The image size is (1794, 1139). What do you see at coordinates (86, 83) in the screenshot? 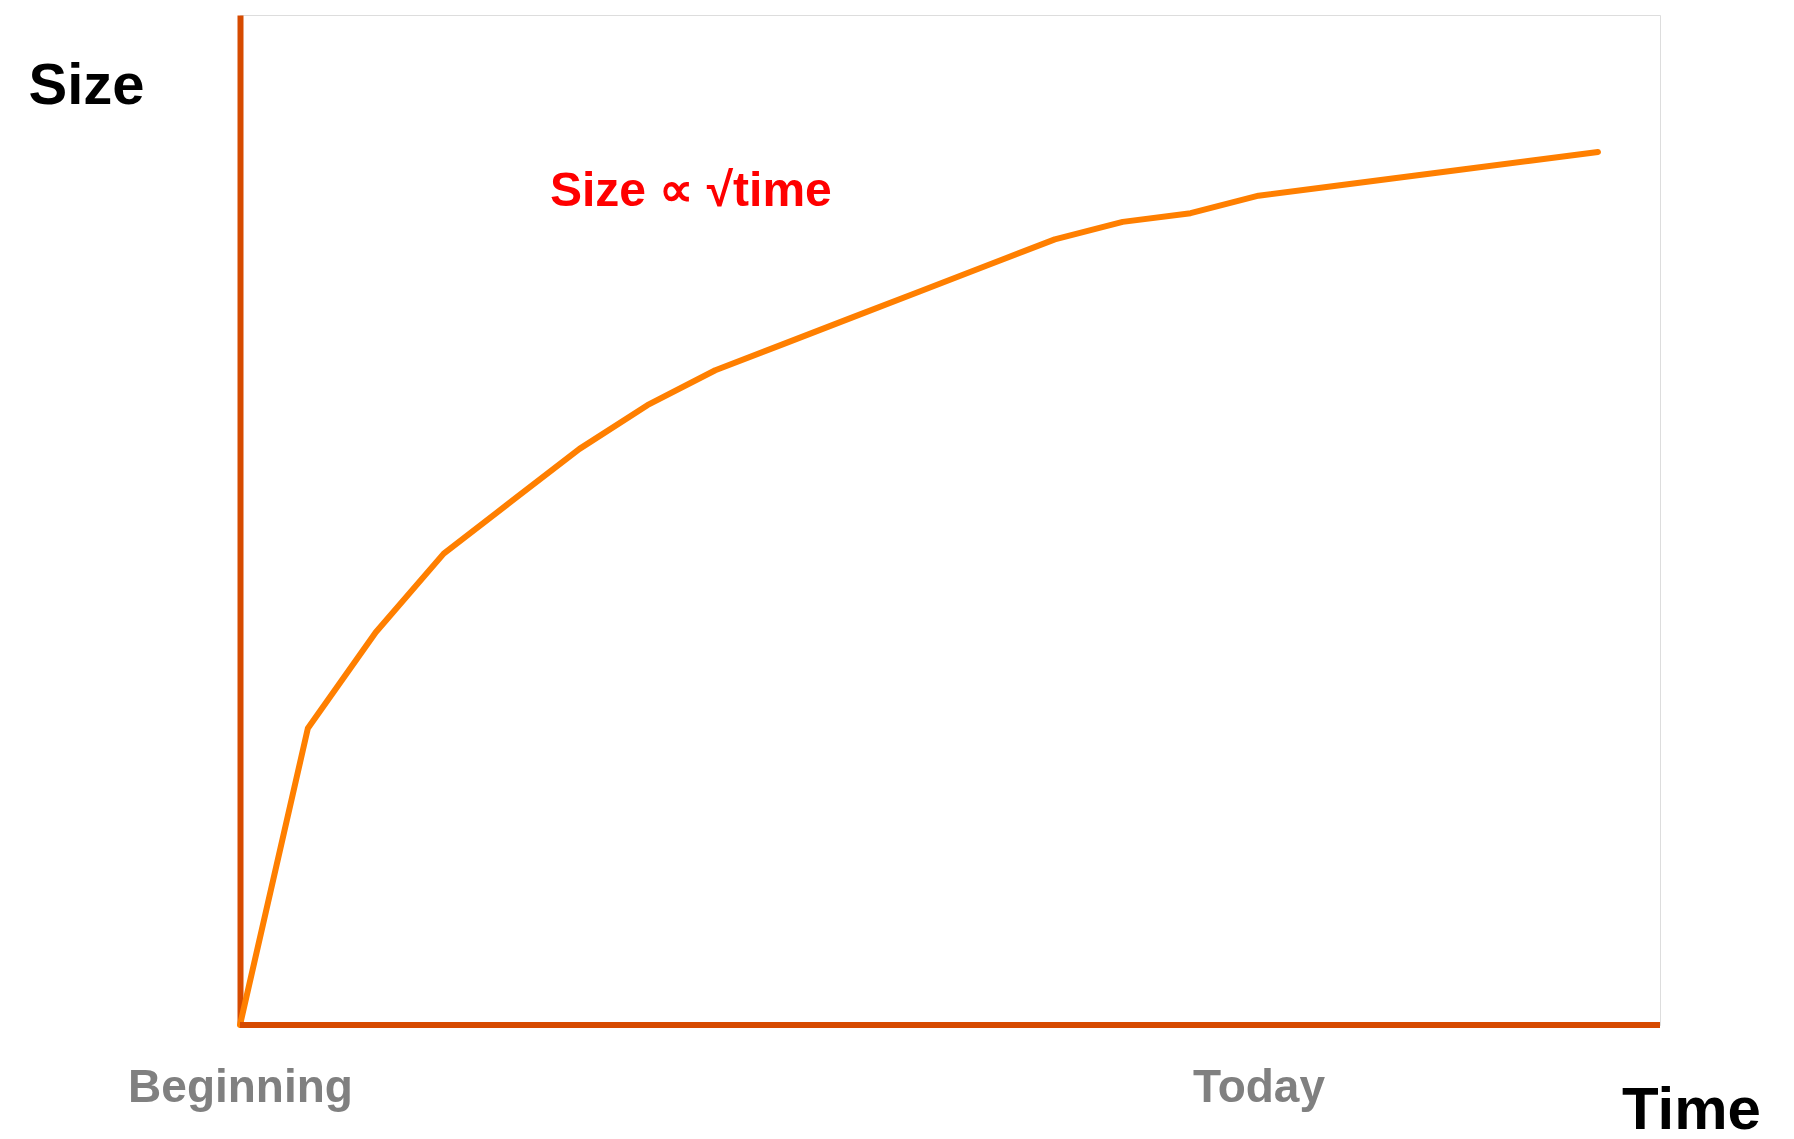
I see `y-axis-title: Size` at bounding box center [86, 83].